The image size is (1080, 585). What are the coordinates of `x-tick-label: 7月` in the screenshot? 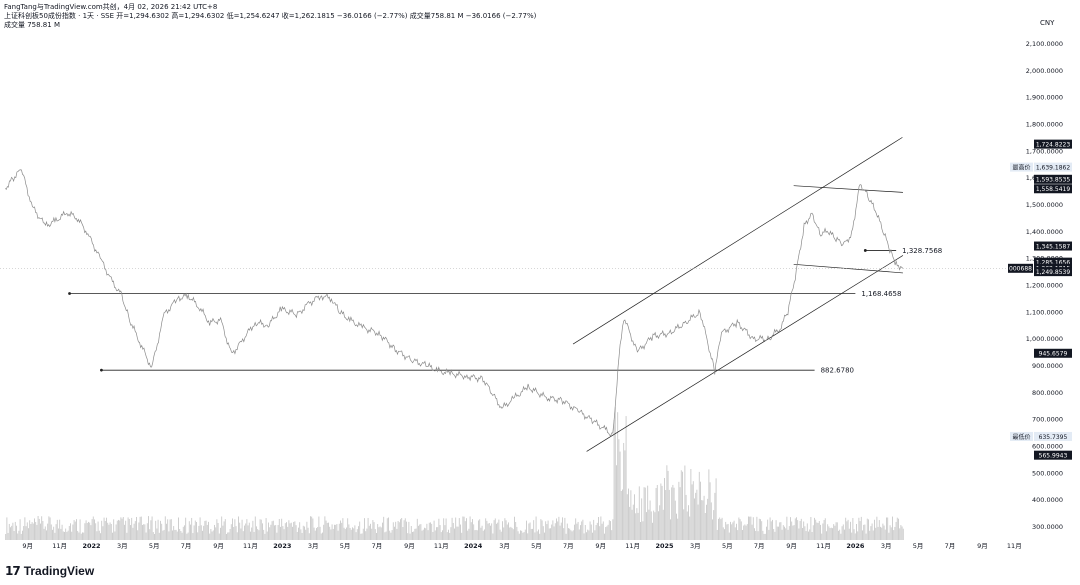 It's located at (568, 546).